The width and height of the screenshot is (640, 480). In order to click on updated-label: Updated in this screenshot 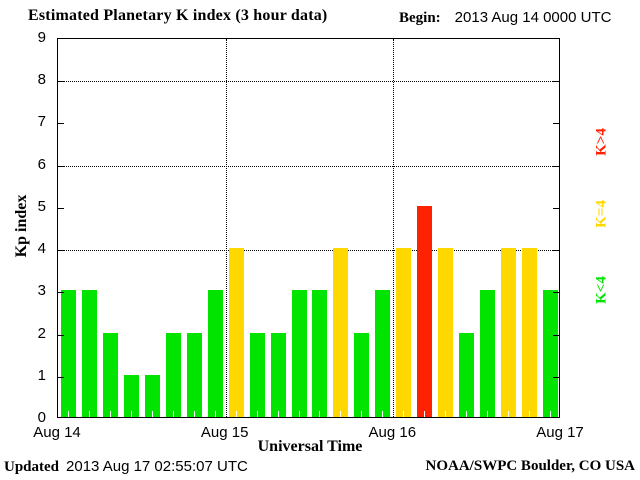, I will do `click(32, 467)`.